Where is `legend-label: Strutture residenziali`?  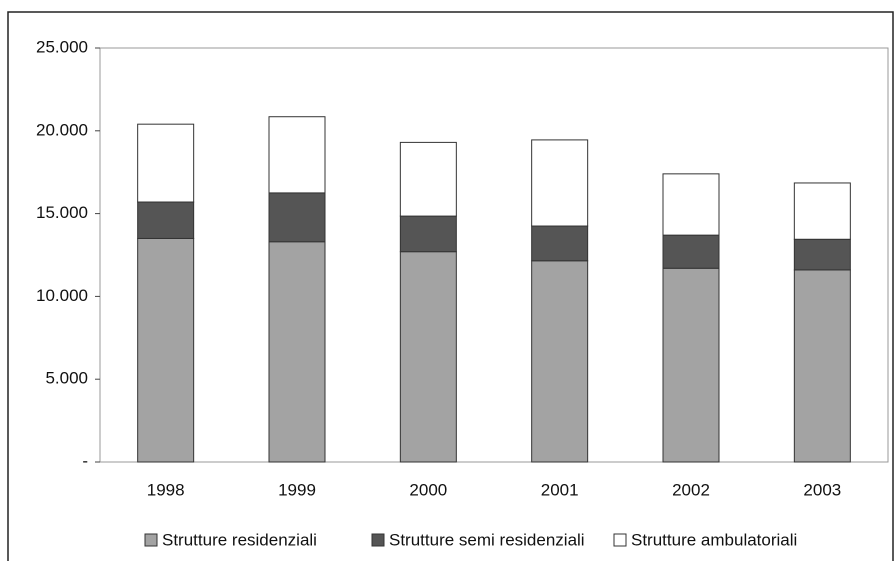 legend-label: Strutture residenziali is located at coordinates (239, 539).